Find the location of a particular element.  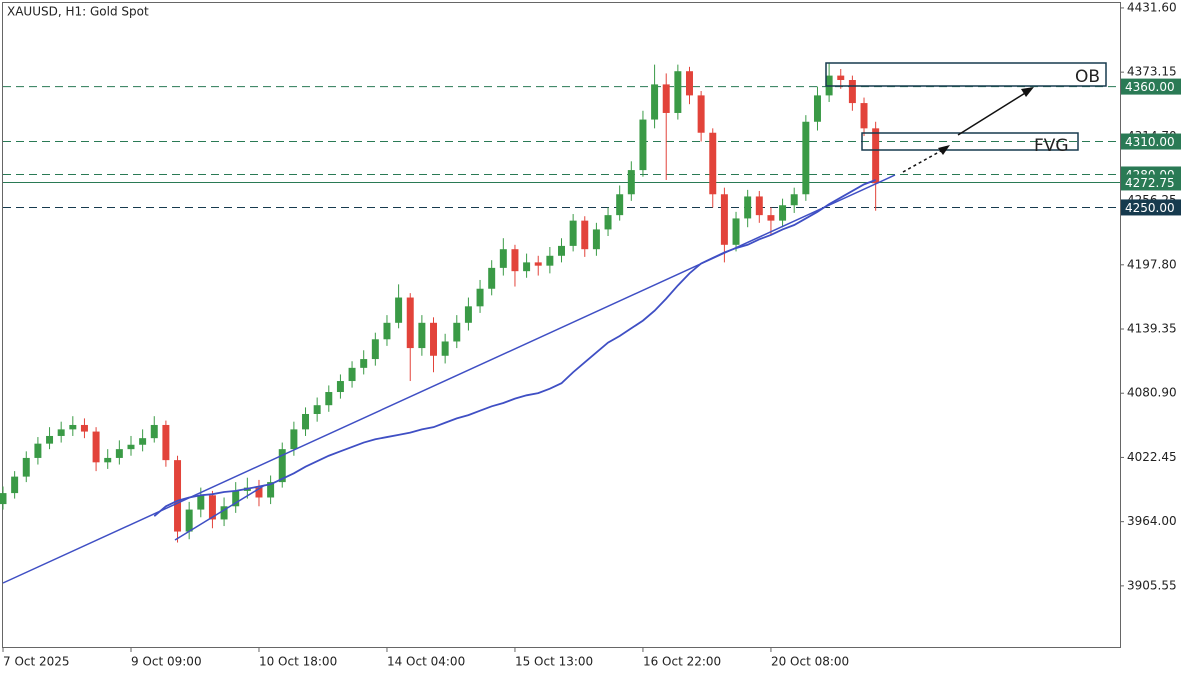

x-tick-label: 7 Oct 2025 is located at coordinates (36, 662).